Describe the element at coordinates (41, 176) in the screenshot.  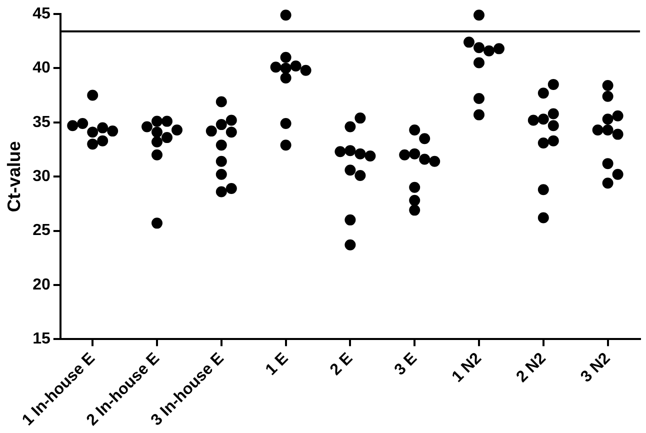
I see `y-tick-label: 30` at that location.